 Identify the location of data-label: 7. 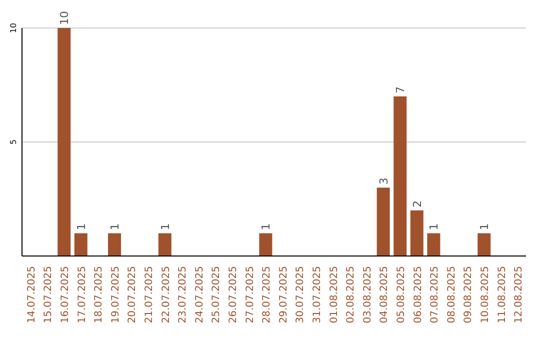
(401, 90).